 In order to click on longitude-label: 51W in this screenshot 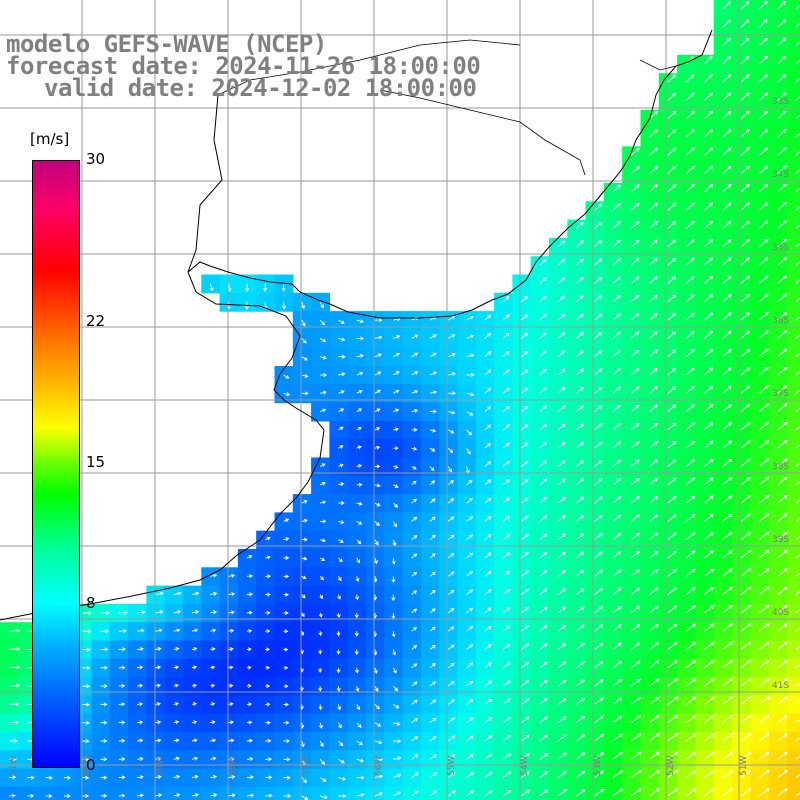, I will do `click(744, 766)`.